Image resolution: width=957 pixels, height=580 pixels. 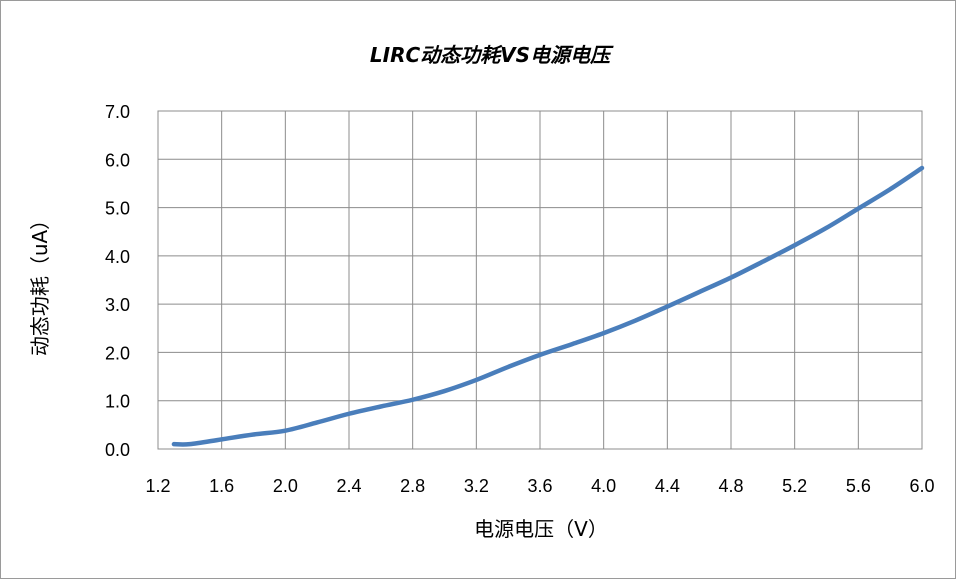 I want to click on y-tick-label: 4.0, so click(x=117, y=257).